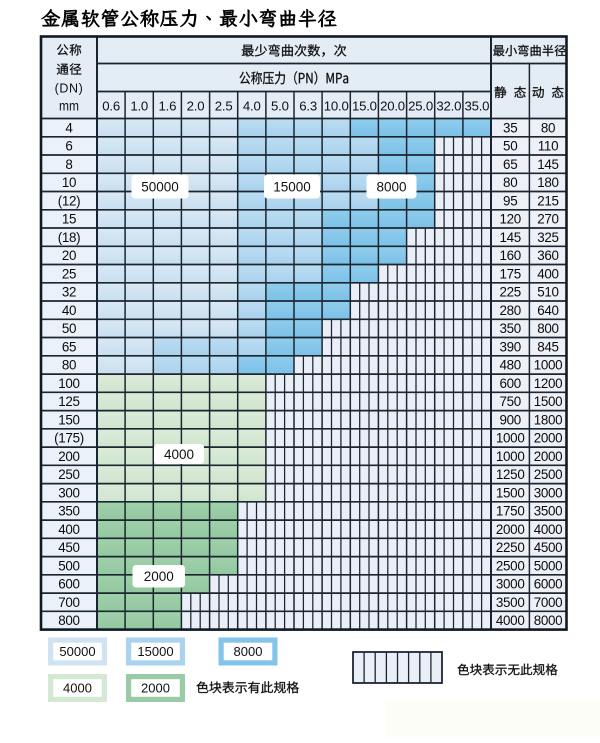 Image resolution: width=600 pixels, height=743 pixels. What do you see at coordinates (69, 219) in the screenshot?
I see `svg-text: 15` at bounding box center [69, 219].